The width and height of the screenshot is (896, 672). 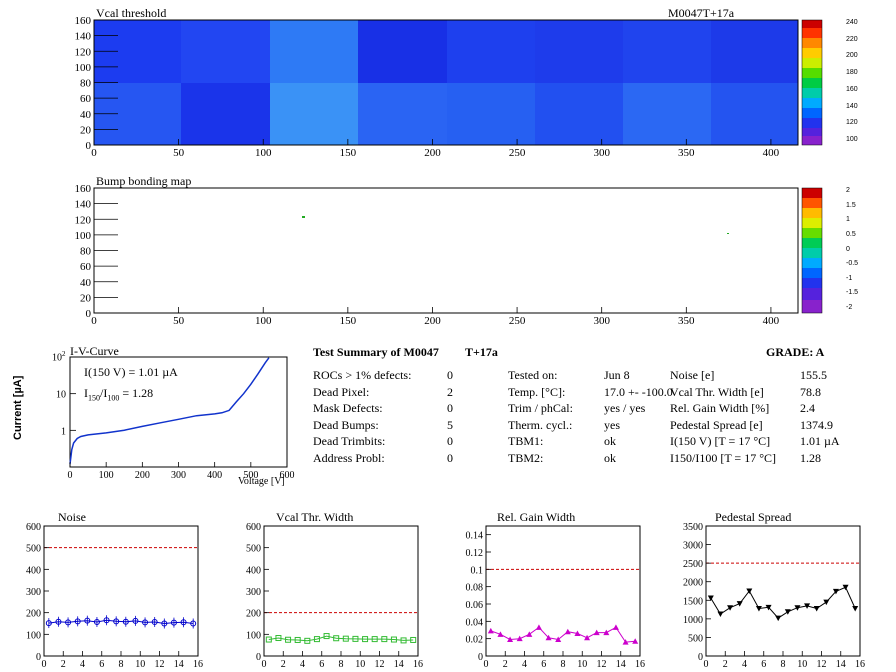 What do you see at coordinates (852, 56) in the screenshot?
I see `palette-label: 200` at bounding box center [852, 56].